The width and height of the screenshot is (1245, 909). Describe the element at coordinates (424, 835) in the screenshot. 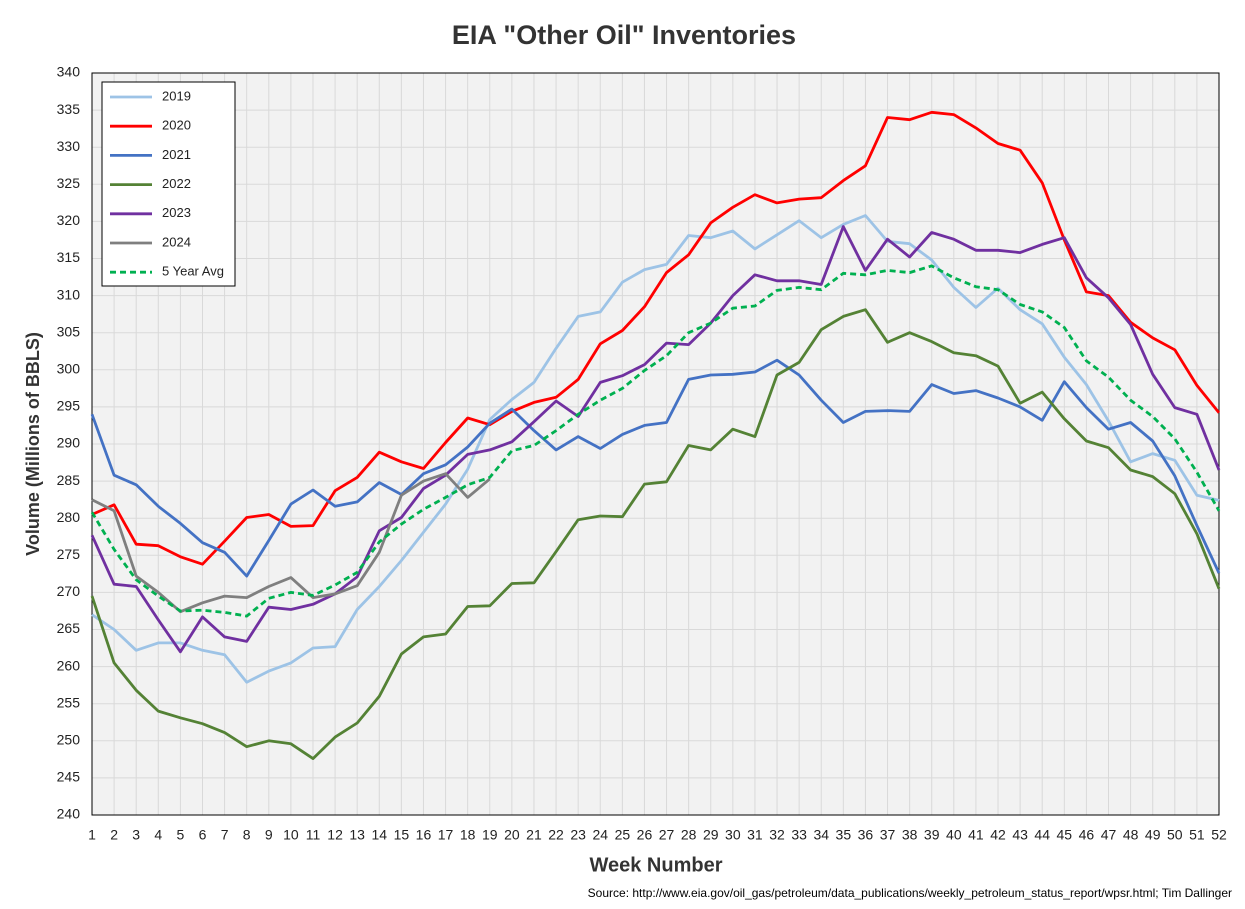

I see `x-tick-label: 16` at that location.